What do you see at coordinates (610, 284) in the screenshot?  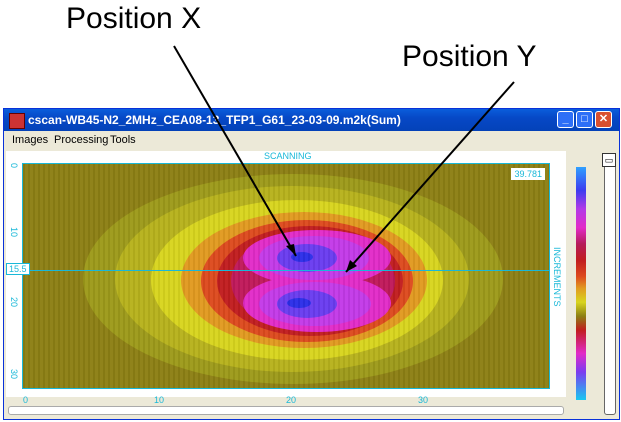 I see `vertical-scrollbar` at bounding box center [610, 284].